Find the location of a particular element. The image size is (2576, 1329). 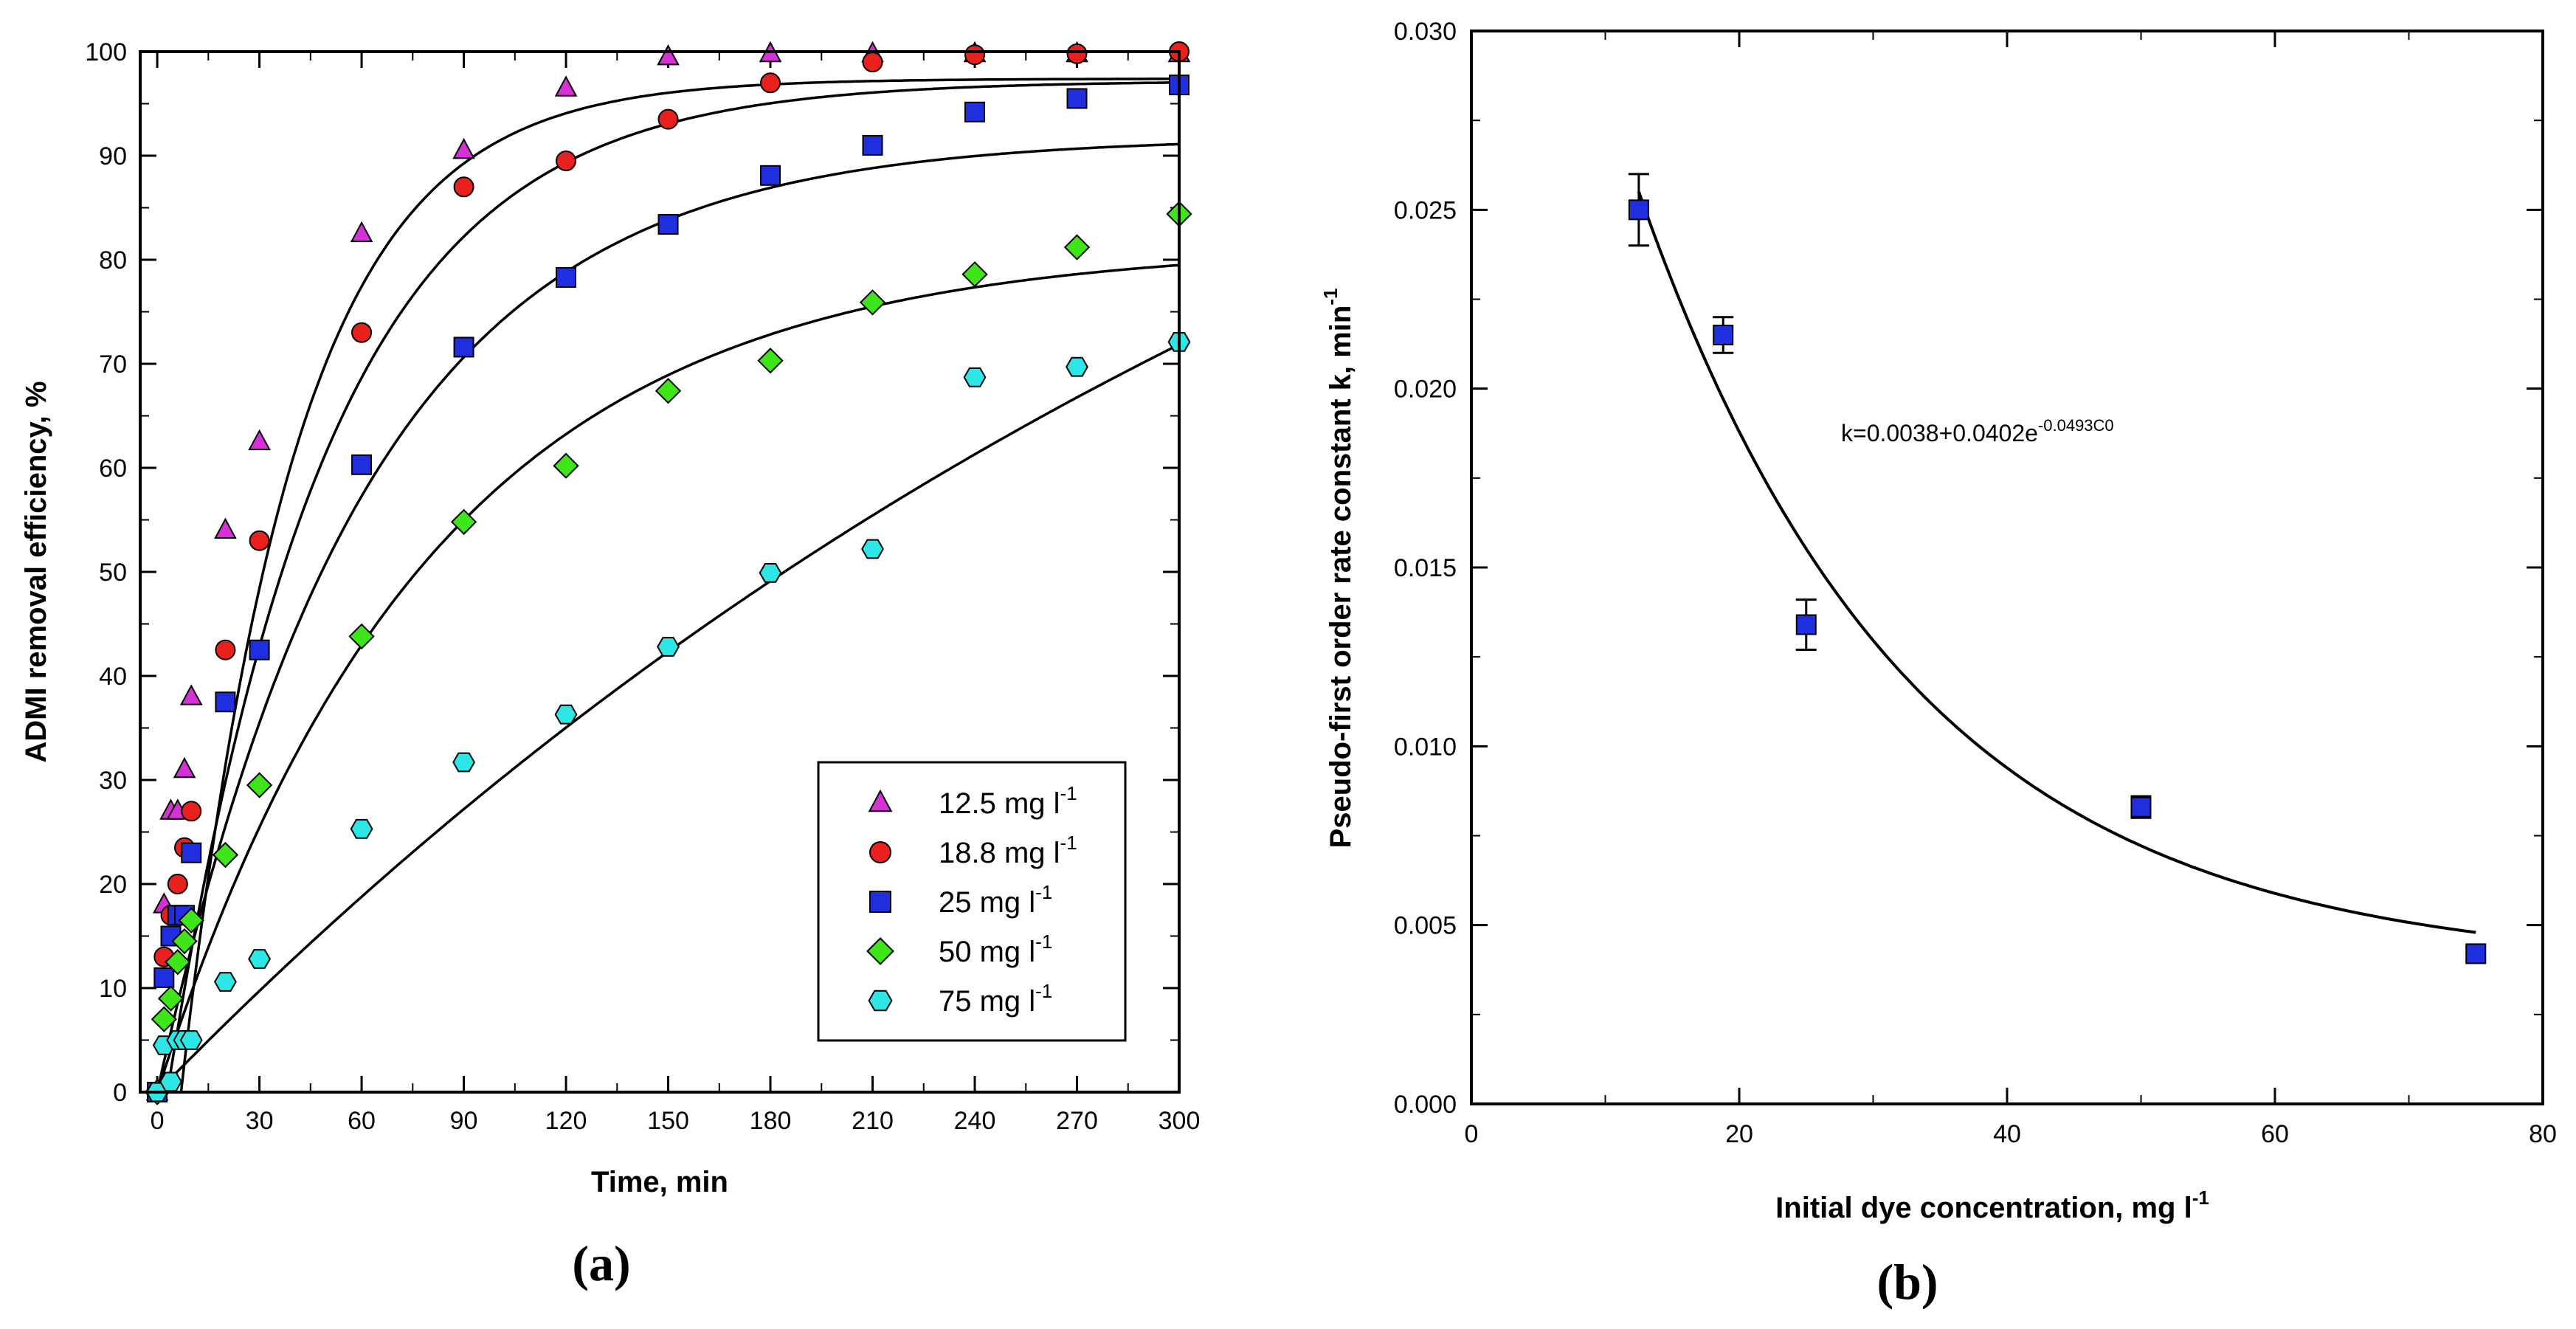

chart-a-legend-label-1: 18.8 mg l-1 is located at coordinates (1008, 850).